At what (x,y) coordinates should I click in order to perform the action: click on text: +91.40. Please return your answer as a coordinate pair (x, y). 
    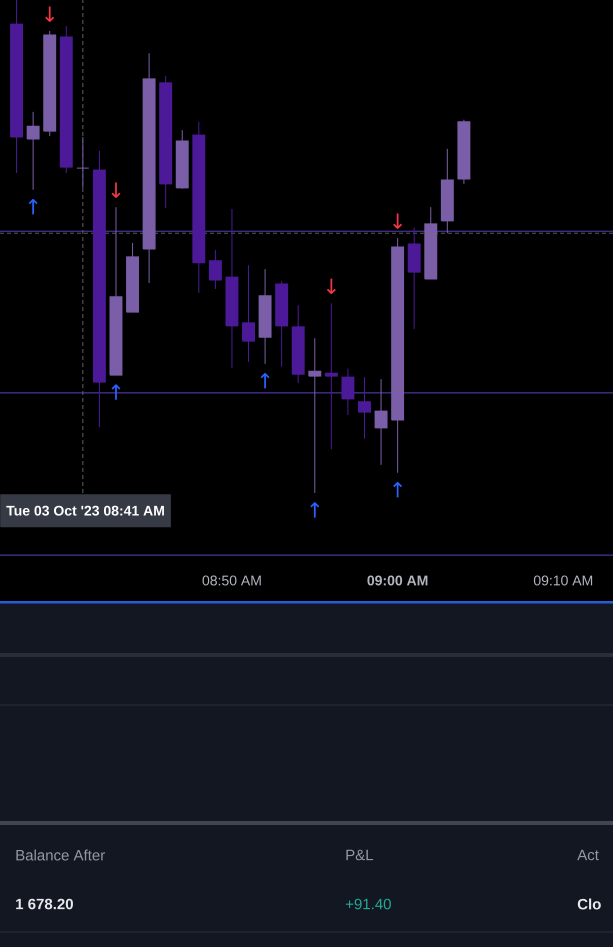
    Looking at the image, I should click on (368, 904).